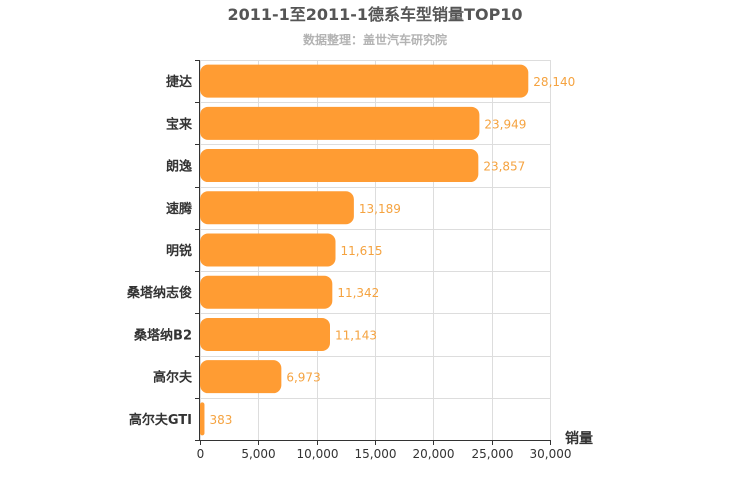 This screenshot has width=750, height=504. What do you see at coordinates (380, 209) in the screenshot?
I see `data-label: 13,189` at bounding box center [380, 209].